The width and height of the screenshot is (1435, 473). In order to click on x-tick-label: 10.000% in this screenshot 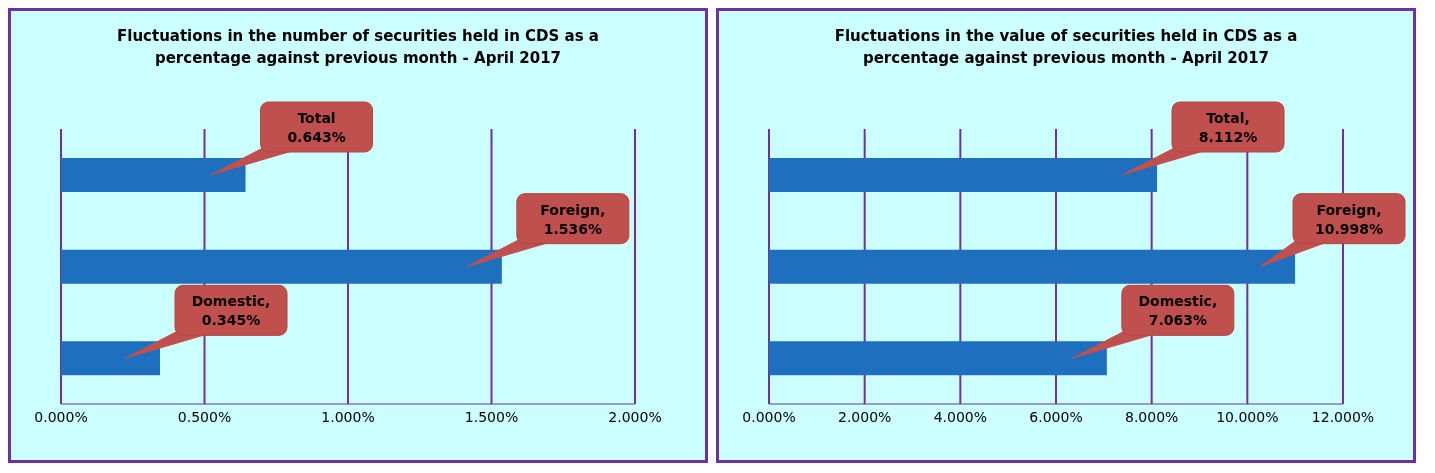, I will do `click(1247, 416)`.